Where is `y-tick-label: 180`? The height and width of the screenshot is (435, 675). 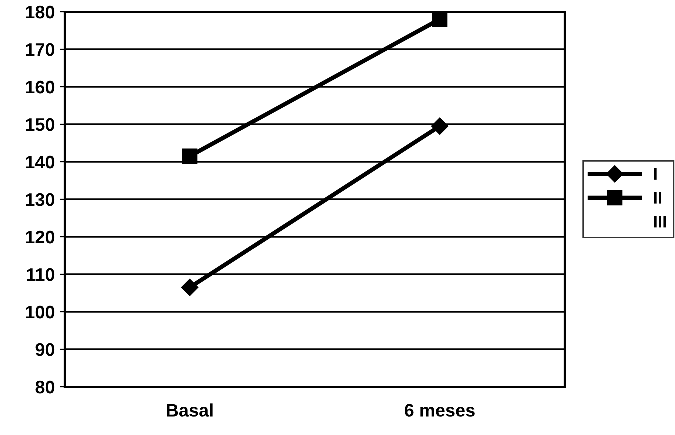
y-tick-label: 180 is located at coordinates (40, 12).